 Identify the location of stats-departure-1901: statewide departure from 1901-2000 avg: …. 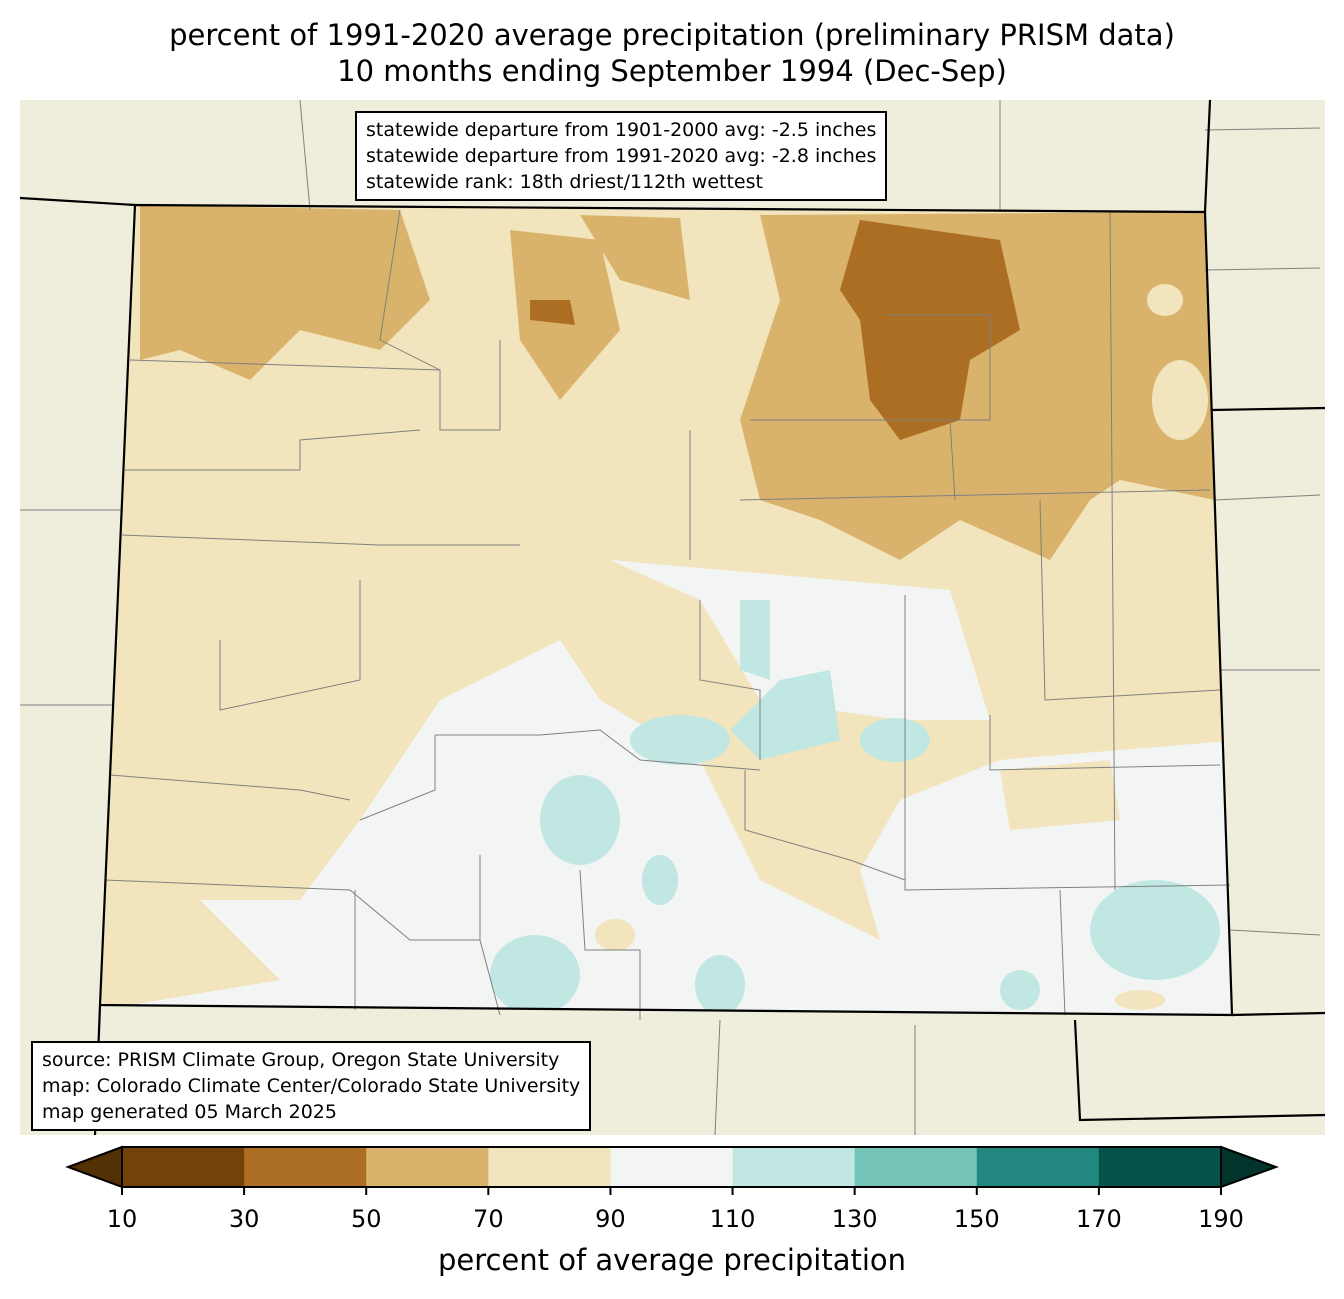
(621, 130).